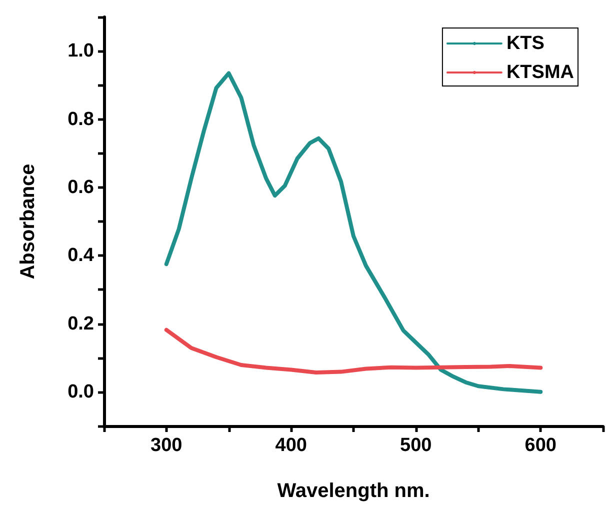 The height and width of the screenshot is (506, 606). What do you see at coordinates (166, 445) in the screenshot?
I see `x-tick-label: 300` at bounding box center [166, 445].